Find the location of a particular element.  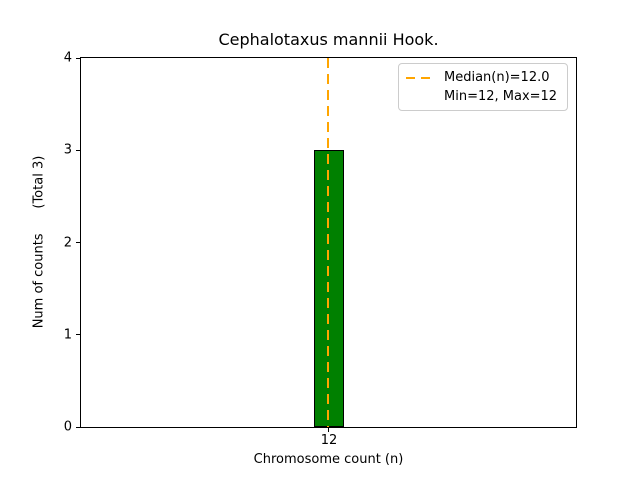

legend: Median(n)=12.0 Min=12, Max=12 is located at coordinates (483, 87).